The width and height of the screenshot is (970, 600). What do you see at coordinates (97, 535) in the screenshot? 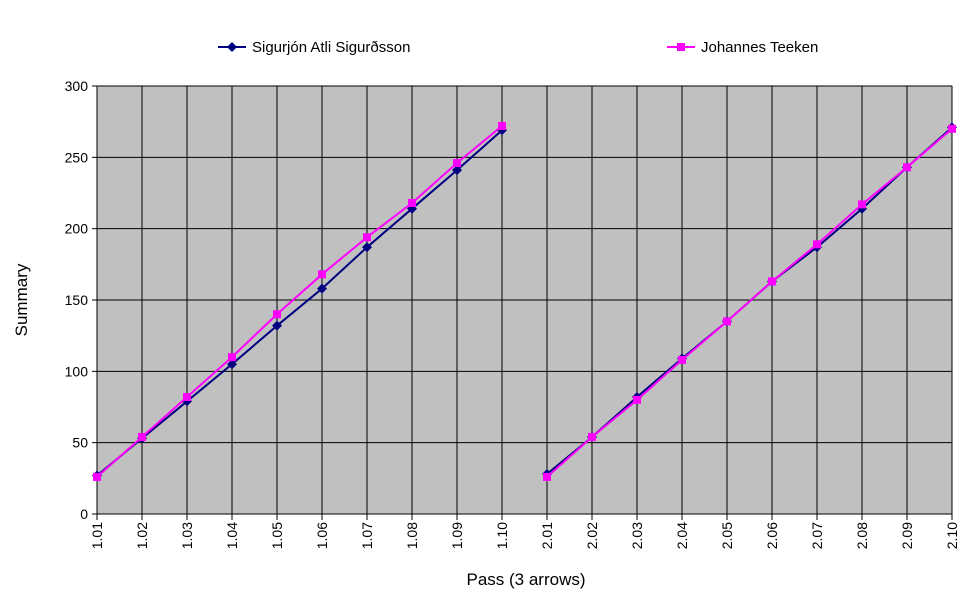
I see `x-tick-label: 1.01` at bounding box center [97, 535].